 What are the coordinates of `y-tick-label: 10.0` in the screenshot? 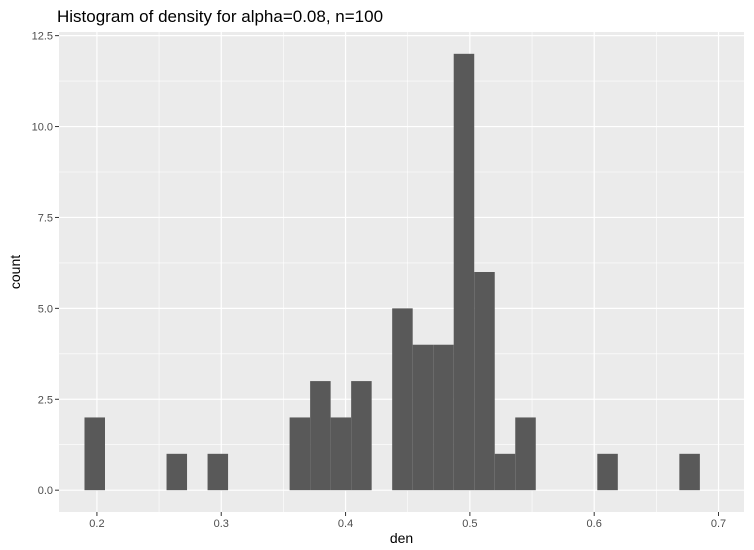 It's located at (42, 128).